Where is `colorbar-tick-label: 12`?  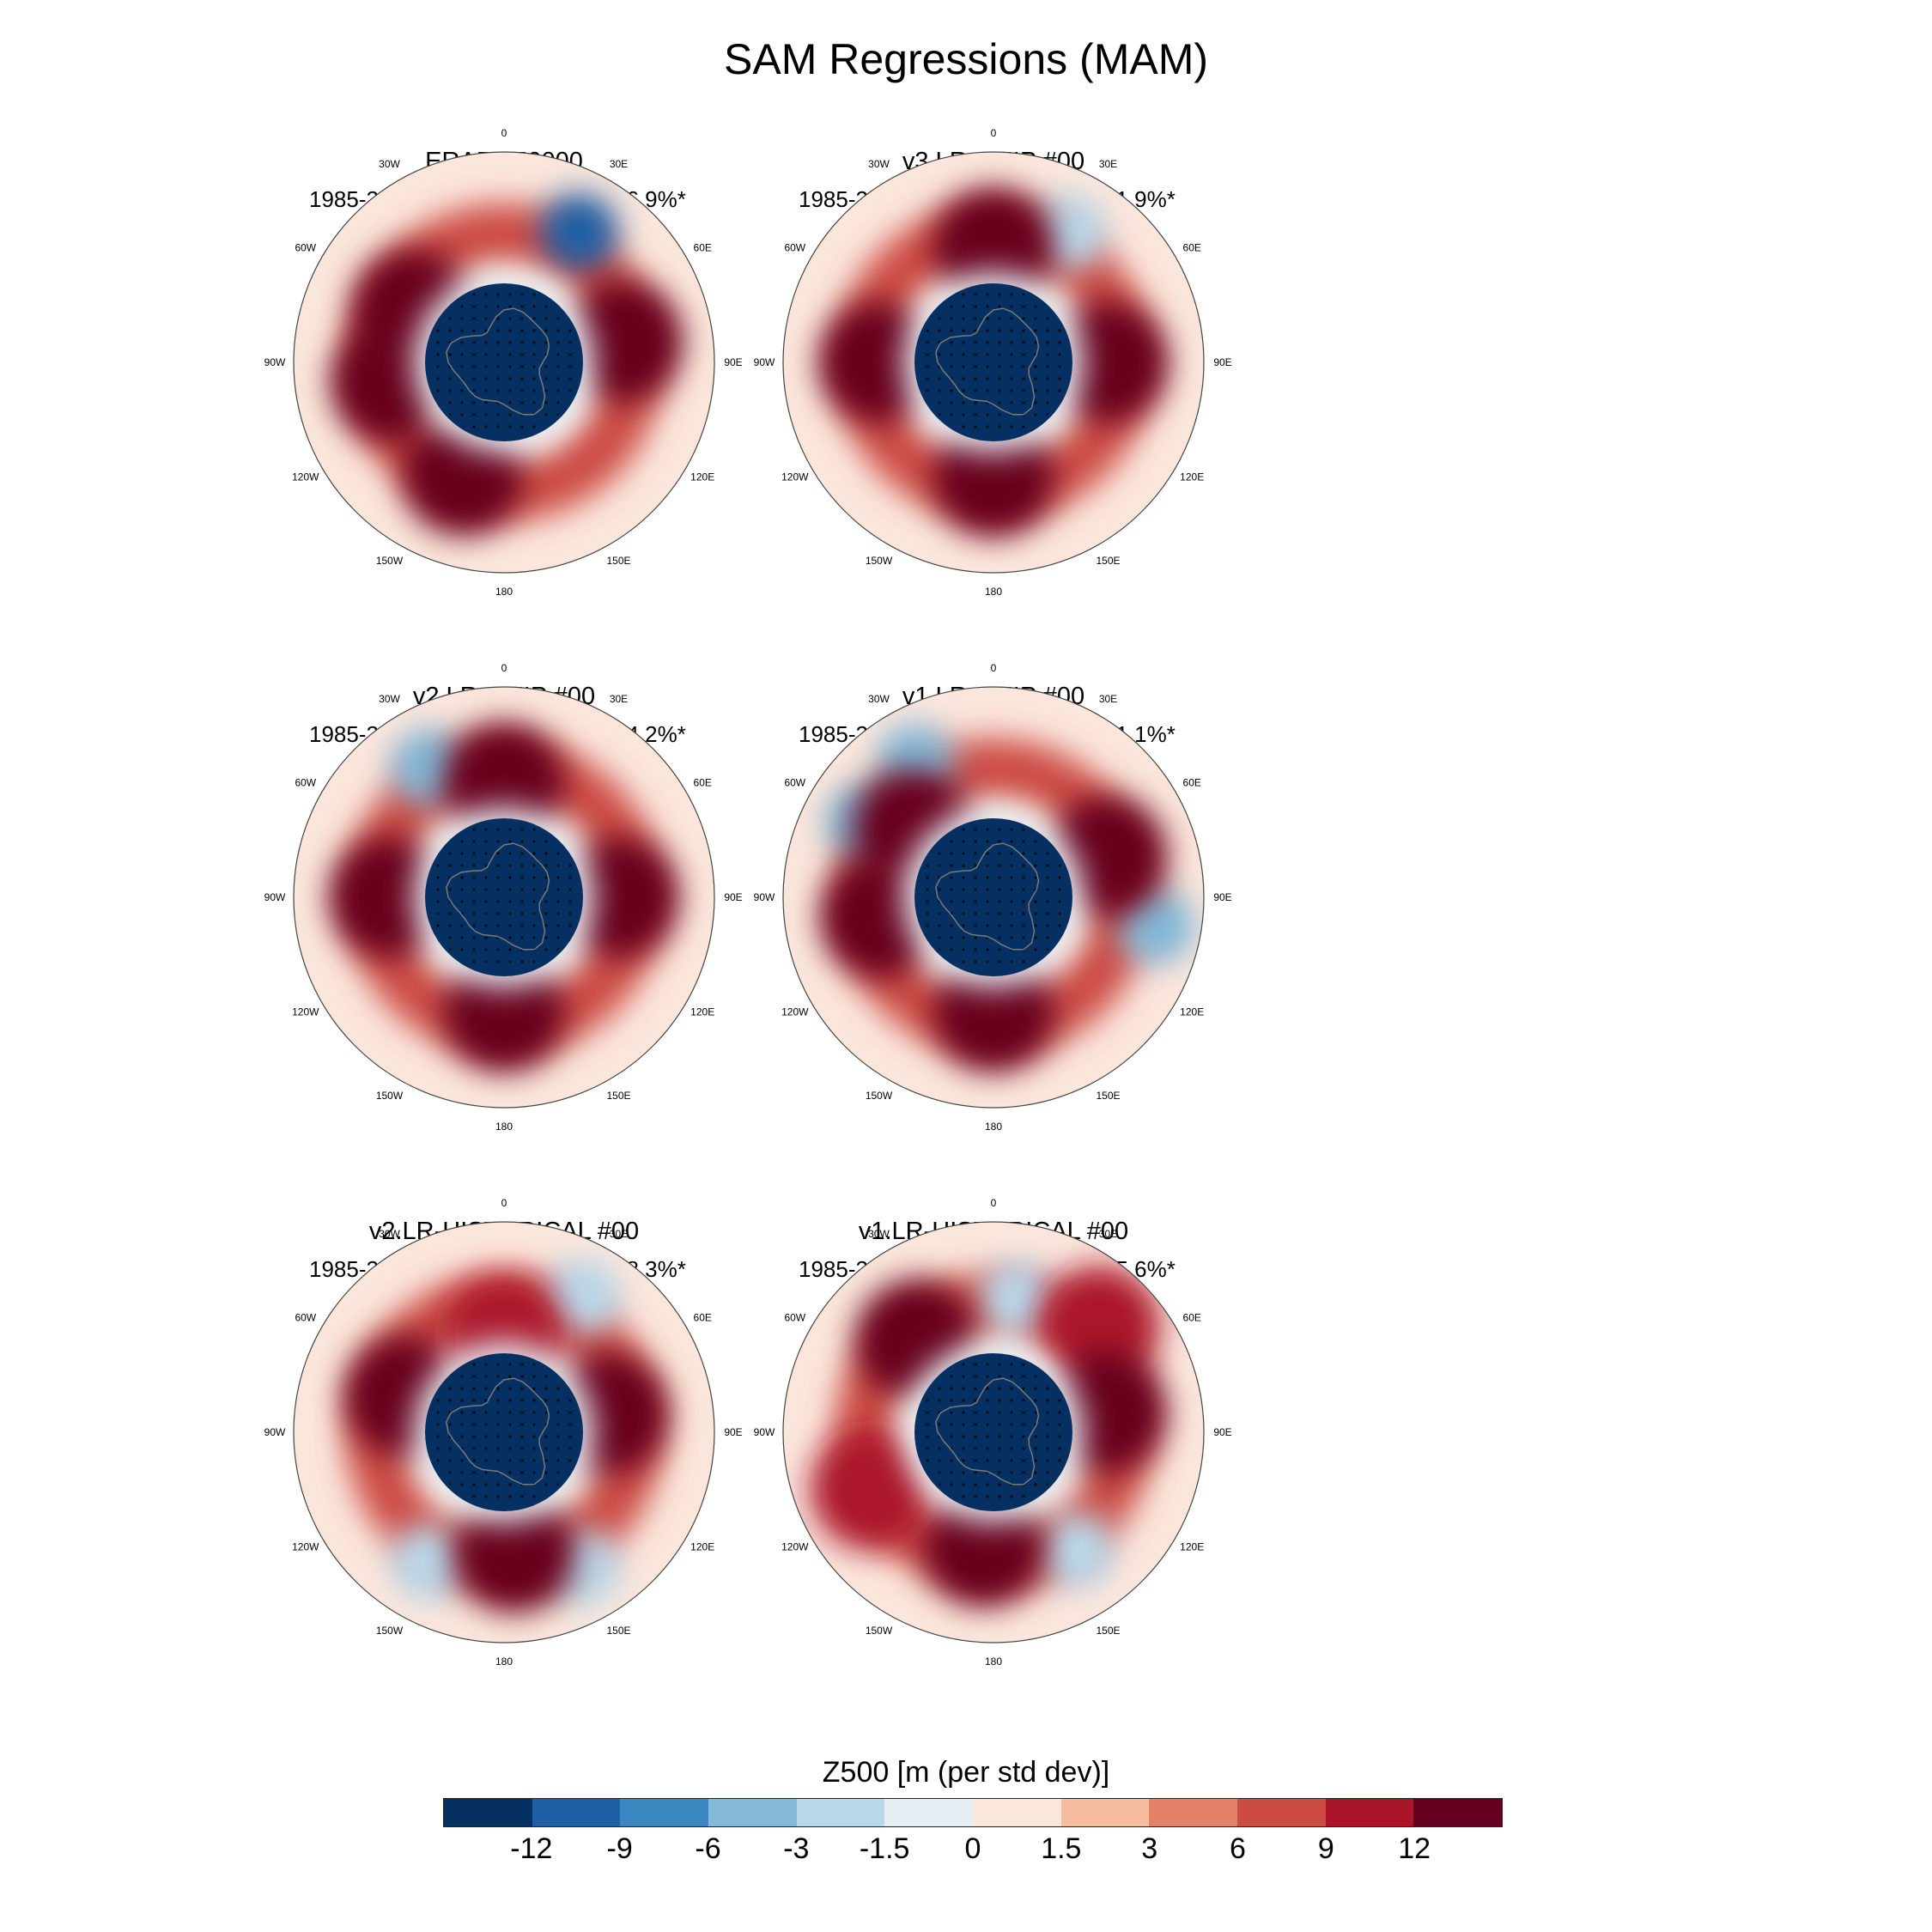 colorbar-tick-label: 12 is located at coordinates (1415, 1849).